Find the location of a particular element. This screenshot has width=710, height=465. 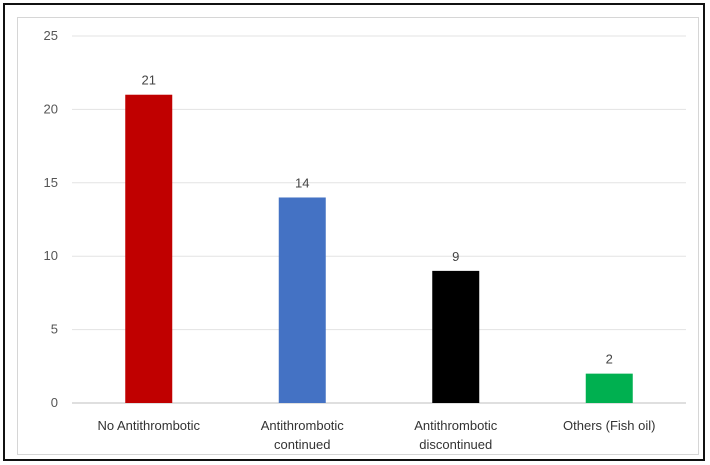

category-label: continued is located at coordinates (302, 444).